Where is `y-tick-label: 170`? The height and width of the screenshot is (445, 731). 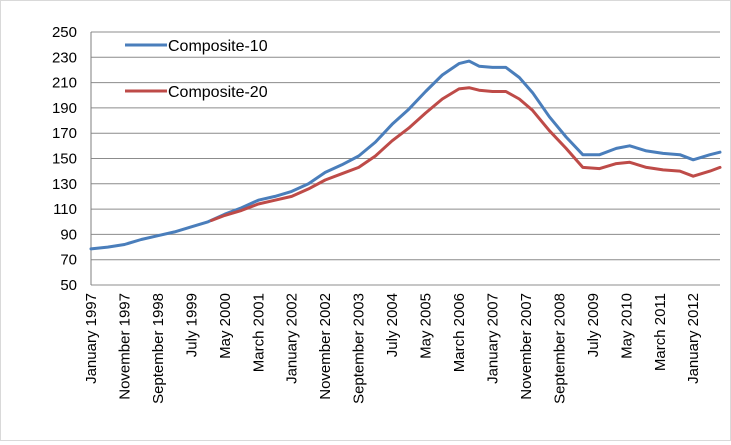
y-tick-label: 170 is located at coordinates (64, 133).